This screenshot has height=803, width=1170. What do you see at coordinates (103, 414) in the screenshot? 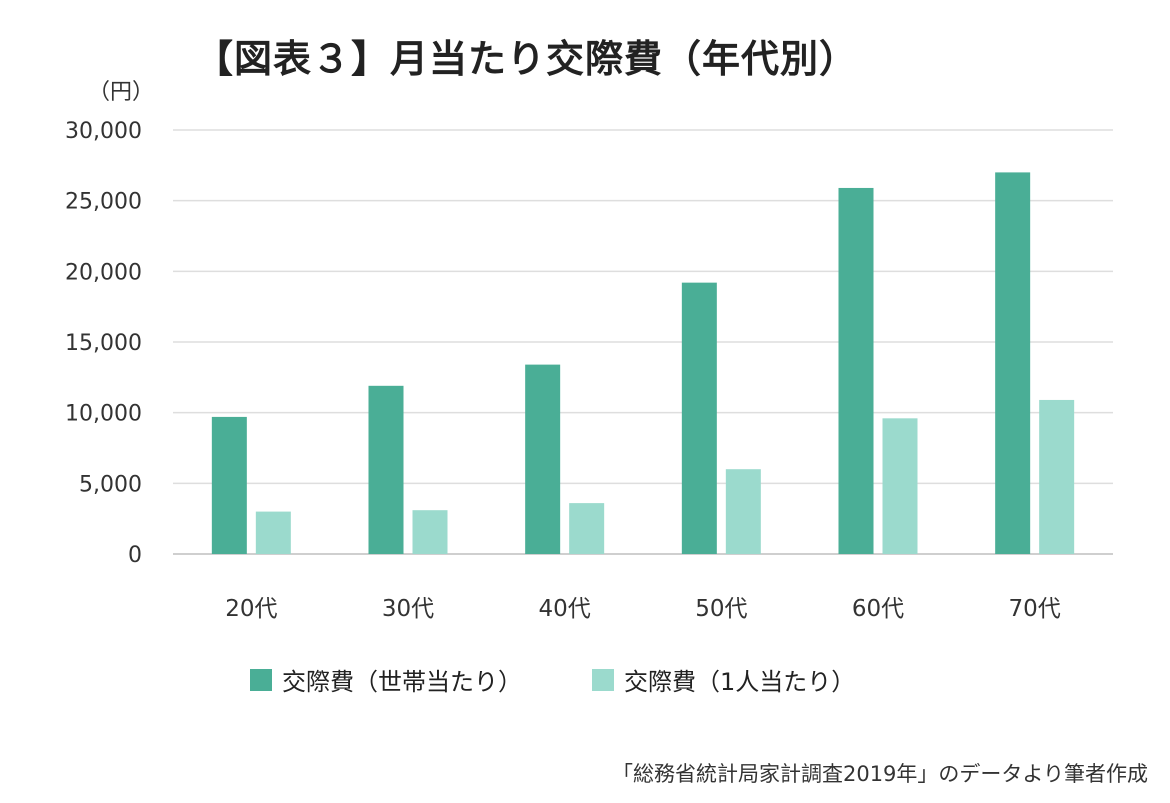
I see `y-tick-label: 10,000` at bounding box center [103, 414].